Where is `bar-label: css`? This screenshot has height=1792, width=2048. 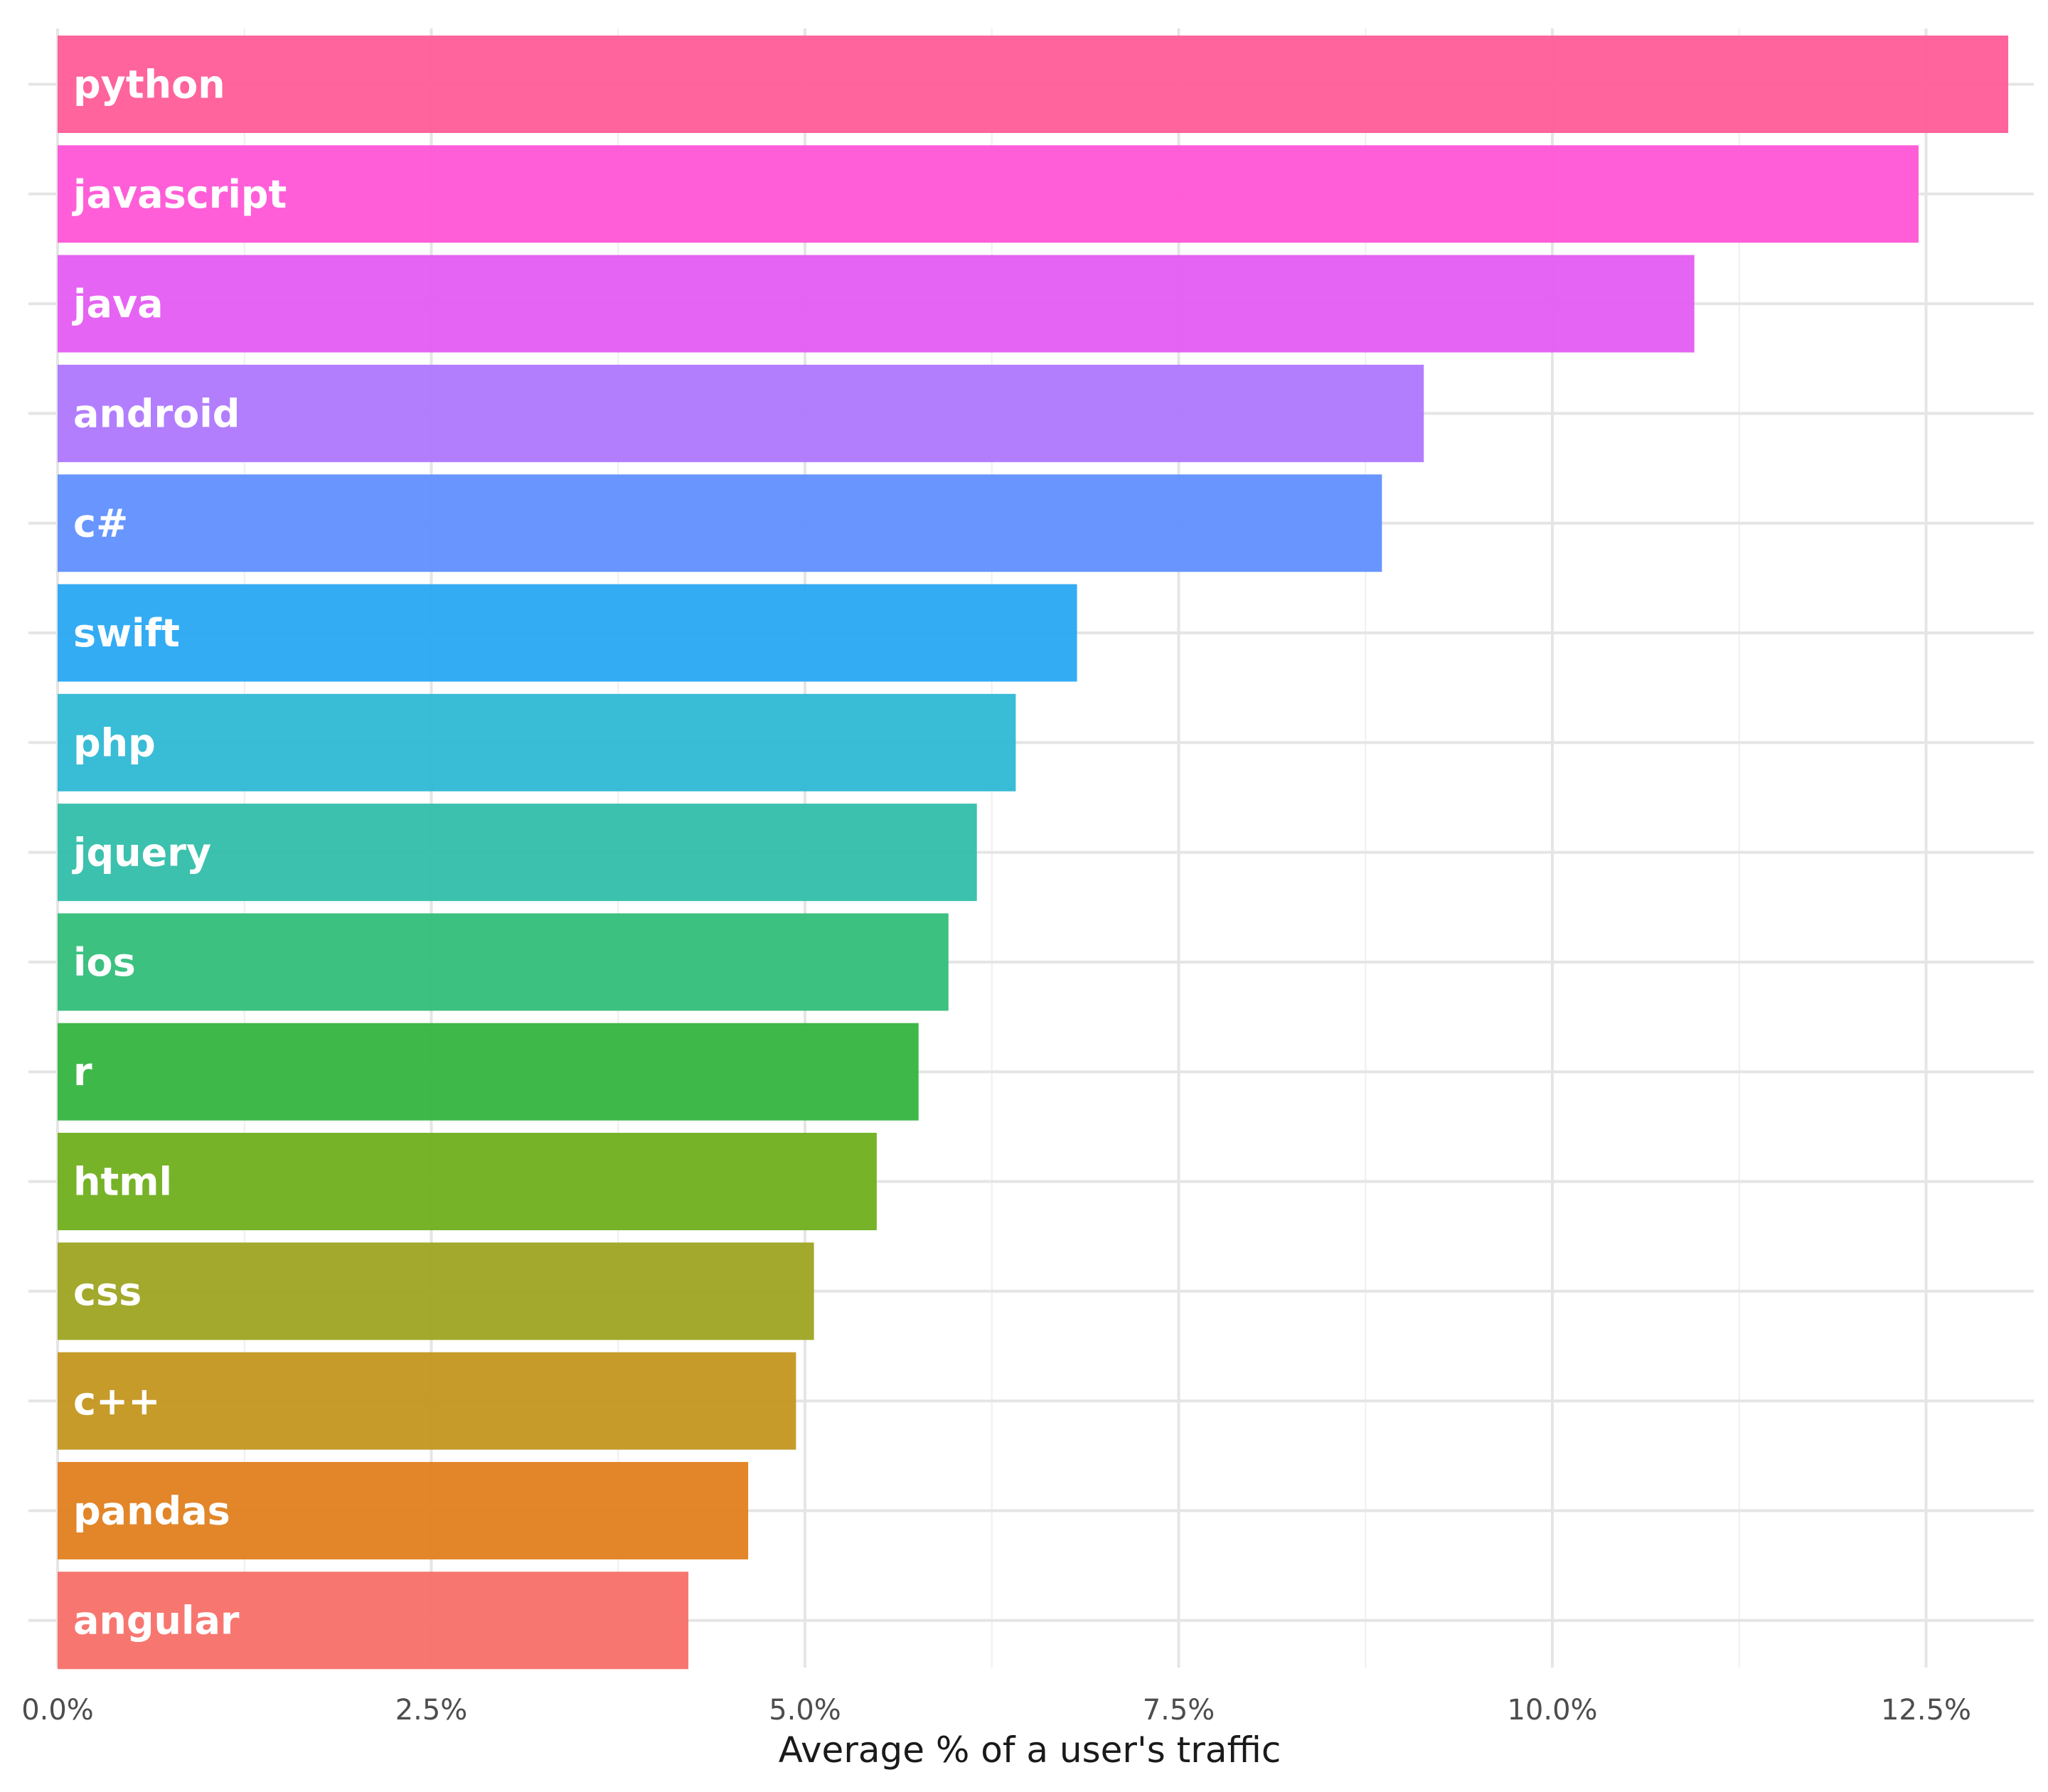 bar-label: css is located at coordinates (107, 1291).